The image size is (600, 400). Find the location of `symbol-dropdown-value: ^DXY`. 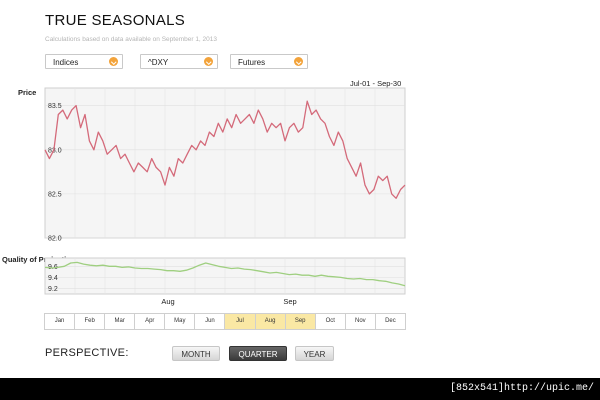

symbol-dropdown-value: ^DXY is located at coordinates (158, 62).